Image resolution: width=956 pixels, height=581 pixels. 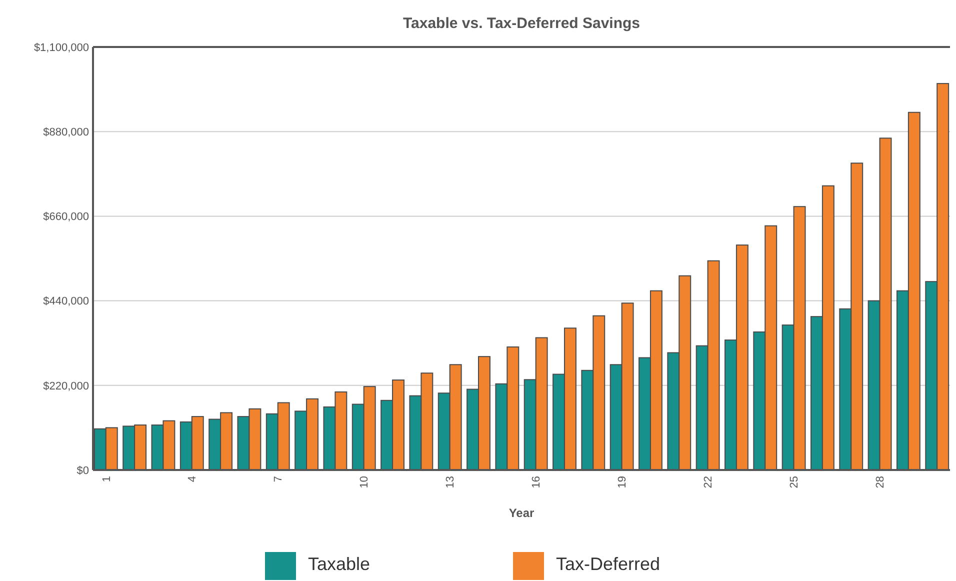 What do you see at coordinates (608, 564) in the screenshot?
I see `legend-label: Tax-Deferred` at bounding box center [608, 564].